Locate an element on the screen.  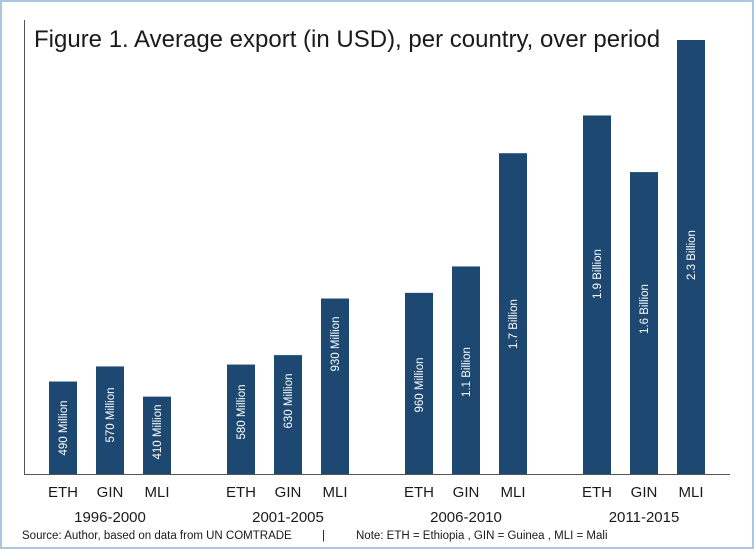
bar-2011-2015-eth is located at coordinates (597, 294).